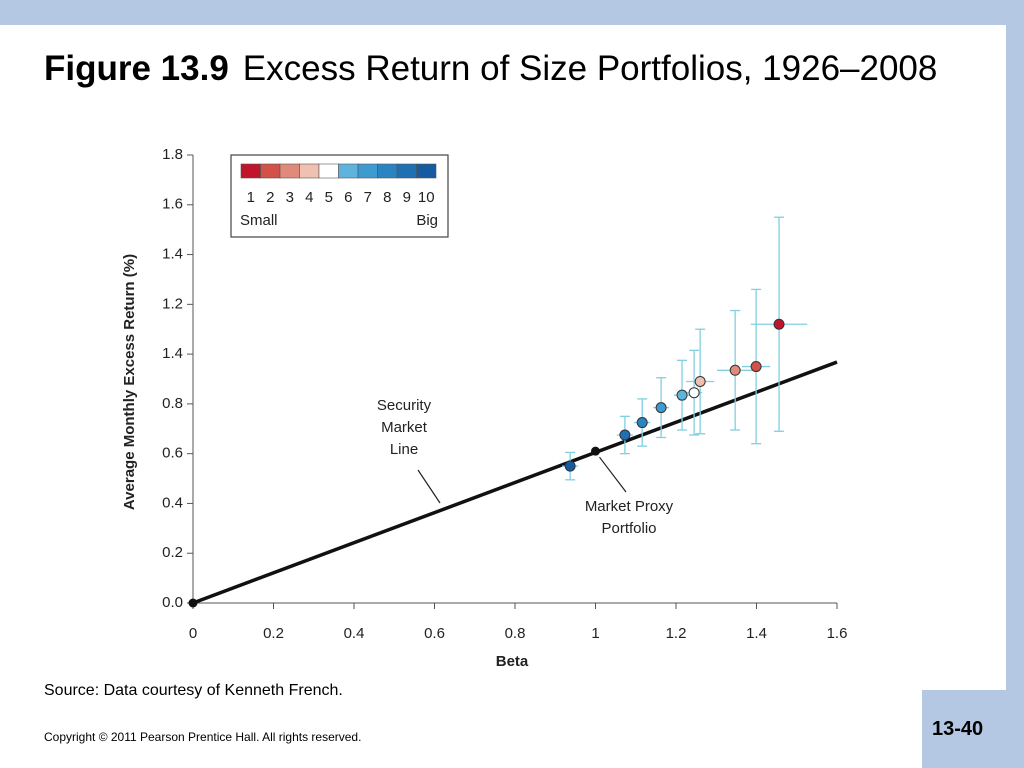 The width and height of the screenshot is (1024, 768). Describe the element at coordinates (628, 528) in the screenshot. I see `market-label: Portfolio` at that location.